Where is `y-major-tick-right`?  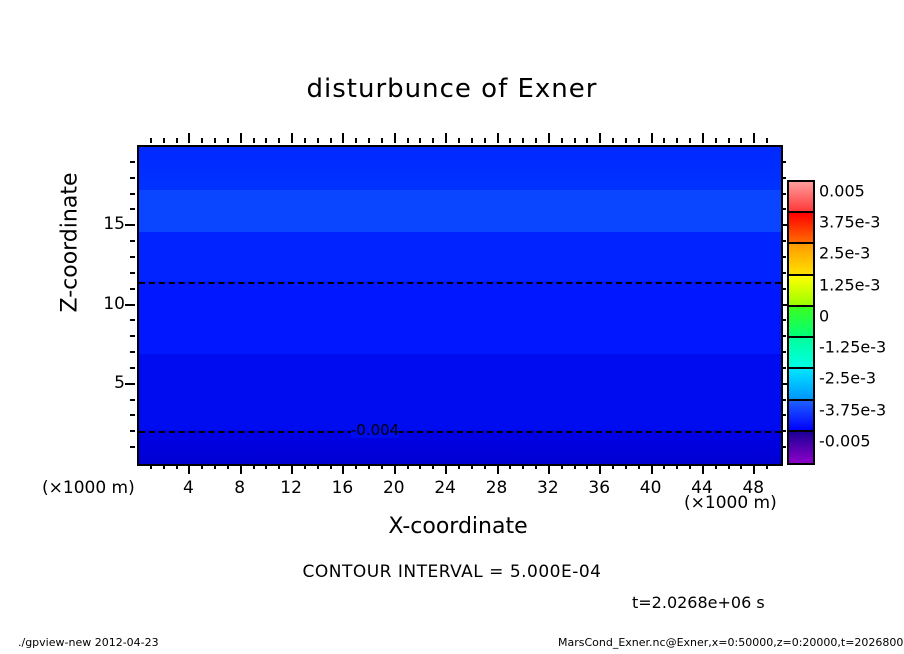
y-major-tick-right is located at coordinates (786, 383).